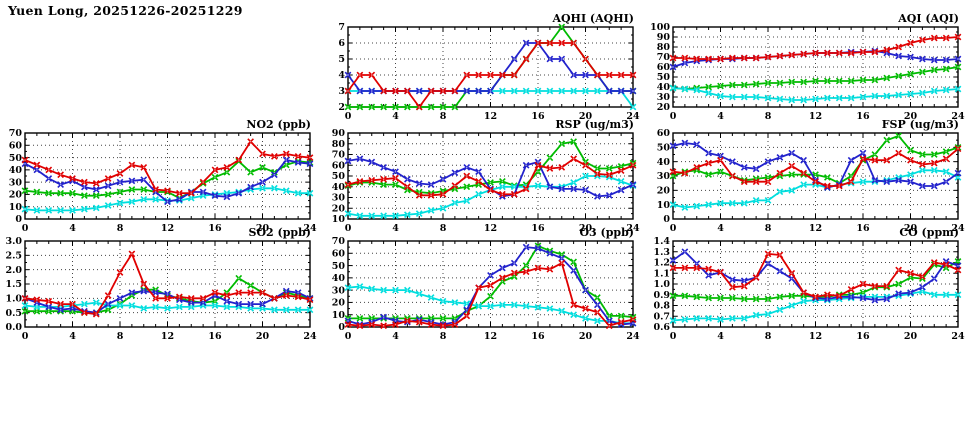 The image size is (975, 447). Describe the element at coordinates (661, 327) in the screenshot. I see `svg-text: 0.6` at that location.